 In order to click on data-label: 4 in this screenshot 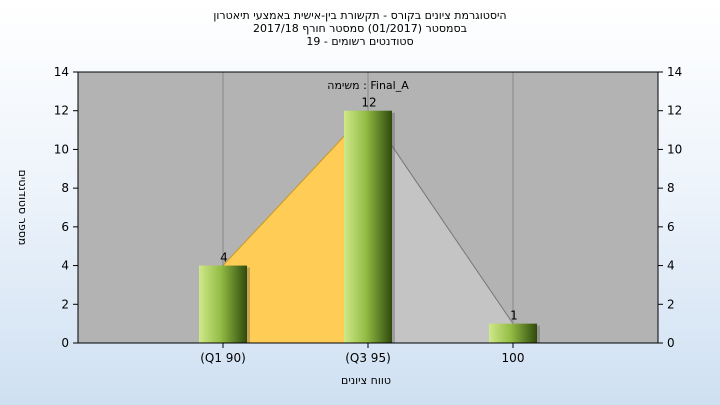, I will do `click(224, 258)`.